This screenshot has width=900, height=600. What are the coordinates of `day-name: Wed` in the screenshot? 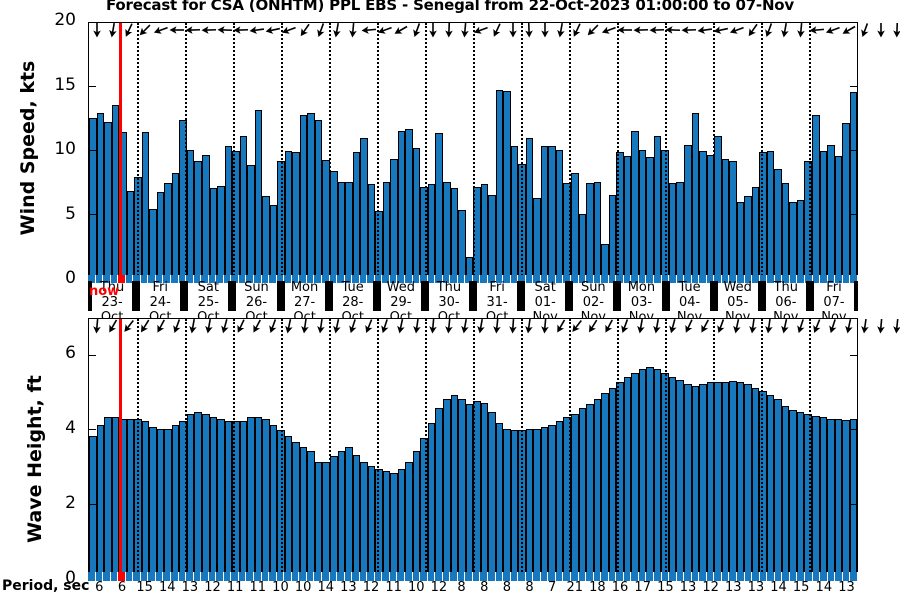 It's located at (737, 287).